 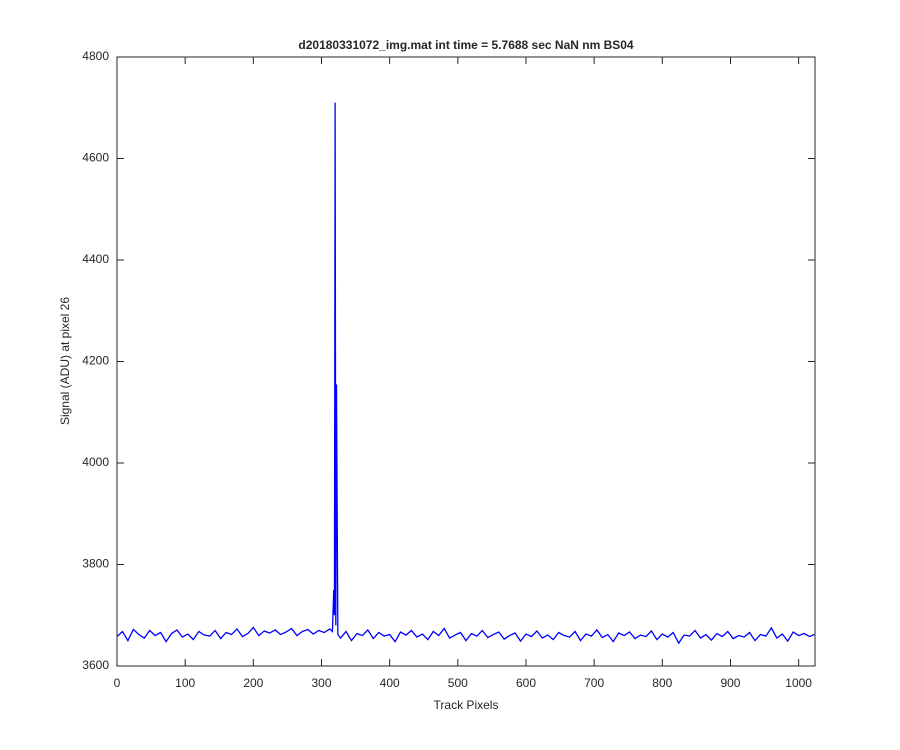 What do you see at coordinates (253, 683) in the screenshot?
I see `x-tick-label: 200` at bounding box center [253, 683].